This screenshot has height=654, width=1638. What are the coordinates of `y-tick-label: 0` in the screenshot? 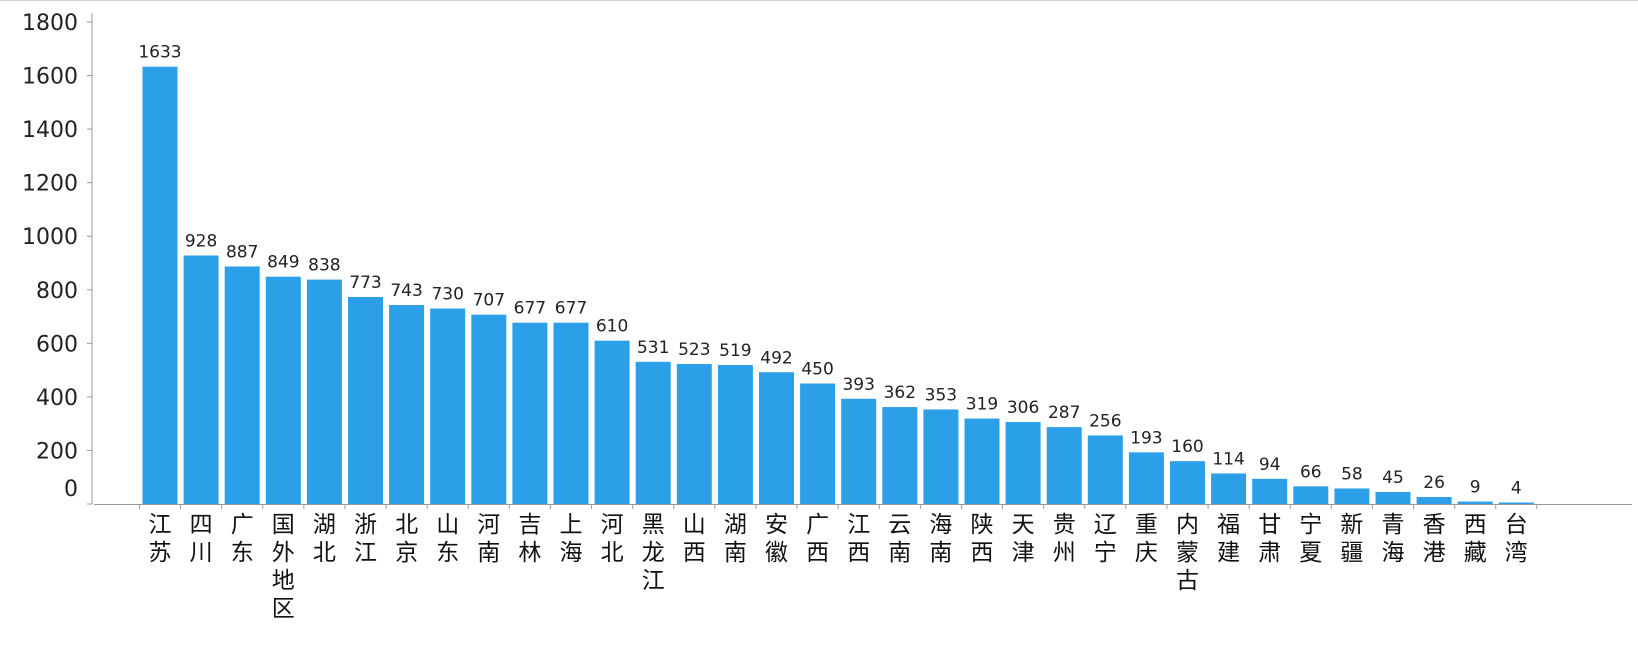 It's located at (71, 489).